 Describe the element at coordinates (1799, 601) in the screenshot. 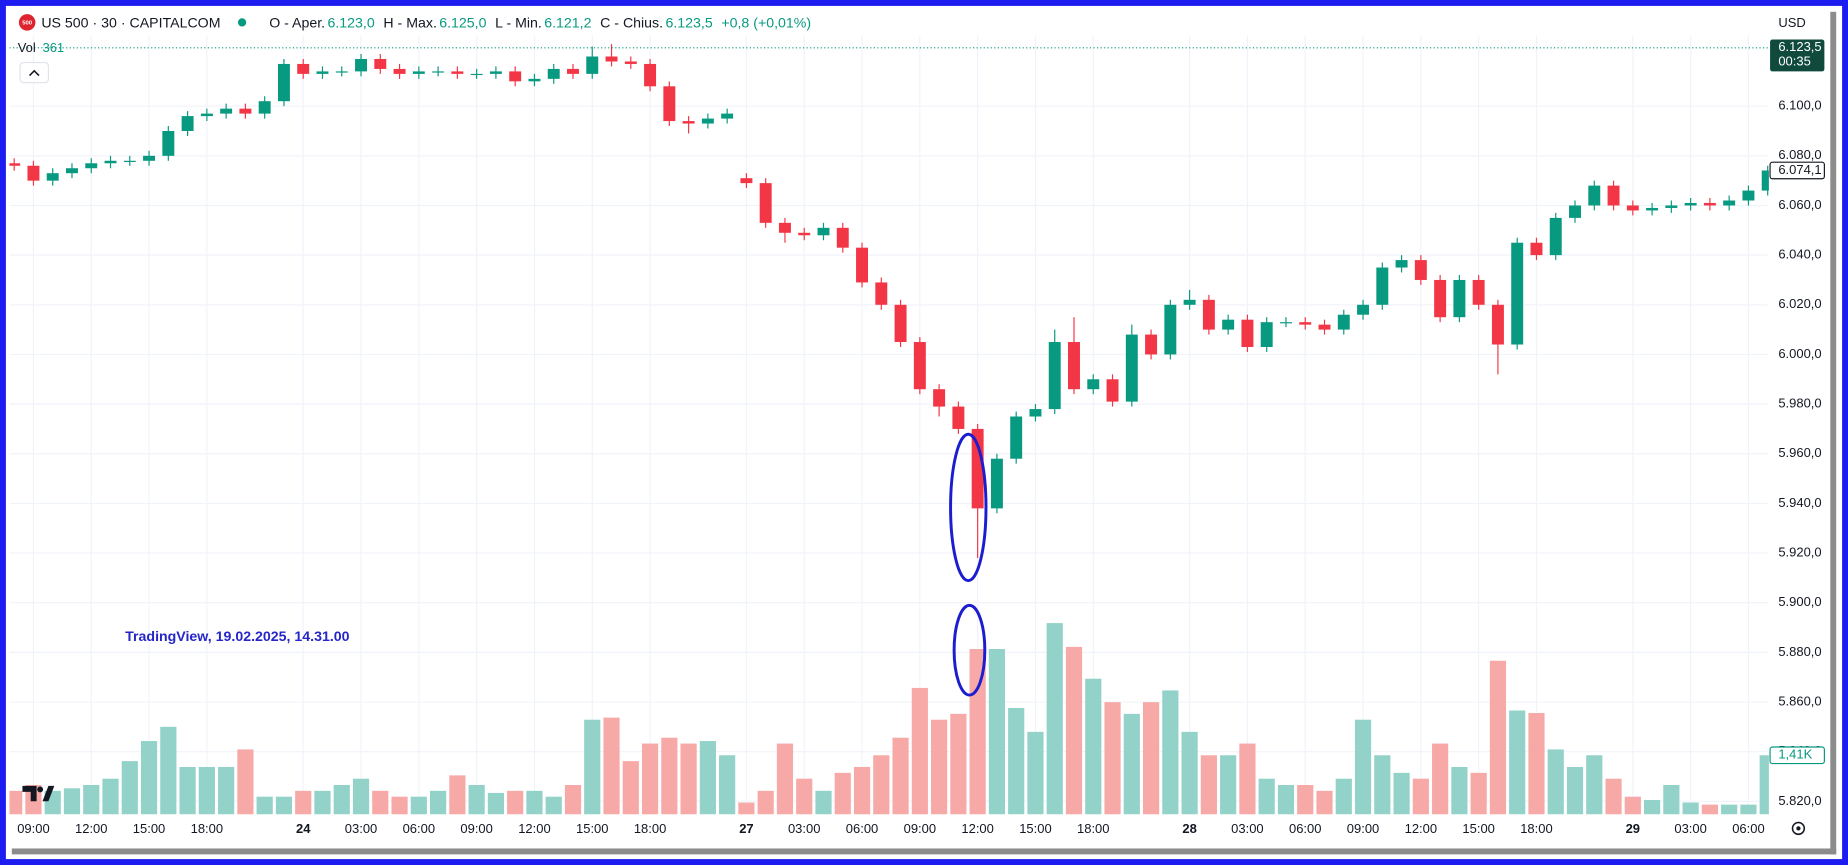

I see `y-tick-label: 5.900,0` at that location.